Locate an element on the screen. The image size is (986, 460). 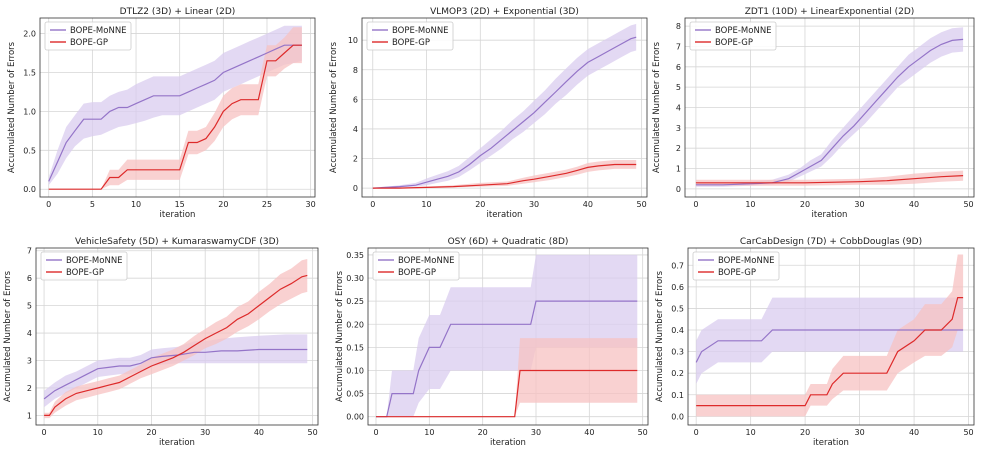
y-tick-label: 0.15 is located at coordinates (355, 347).